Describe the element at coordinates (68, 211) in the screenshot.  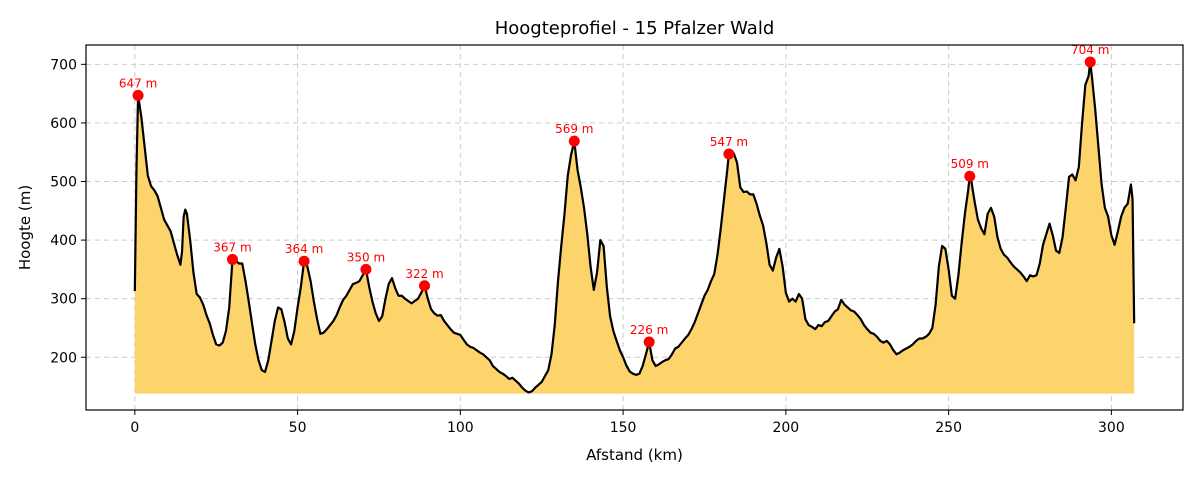
I see `y-axis-ticks: 200 300 400 500 600 700` at that location.